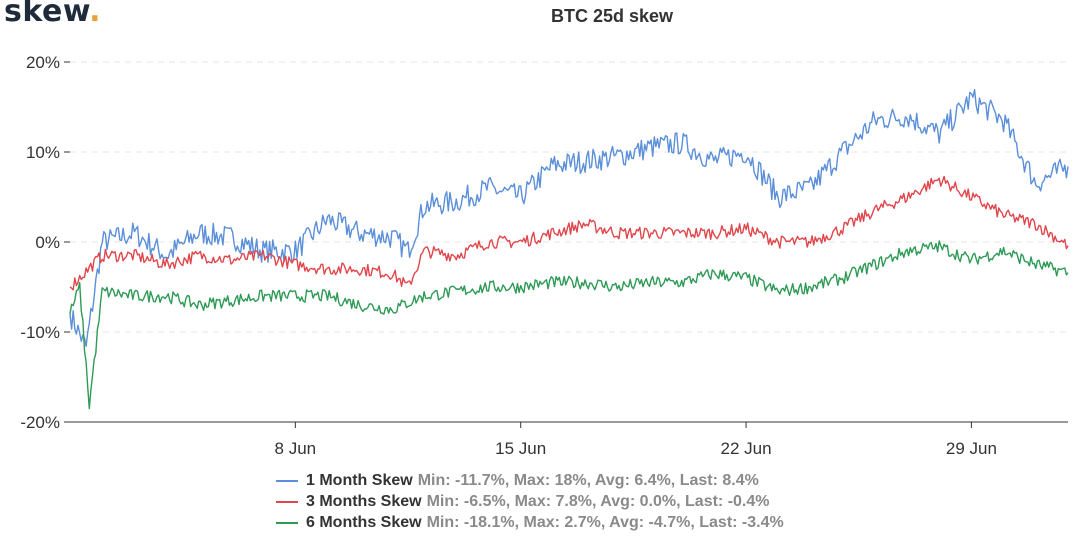 This screenshot has width=1080, height=543. I want to click on y-axis-ticks: 20% 10% 0% -10% -20%, so click(45, 242).